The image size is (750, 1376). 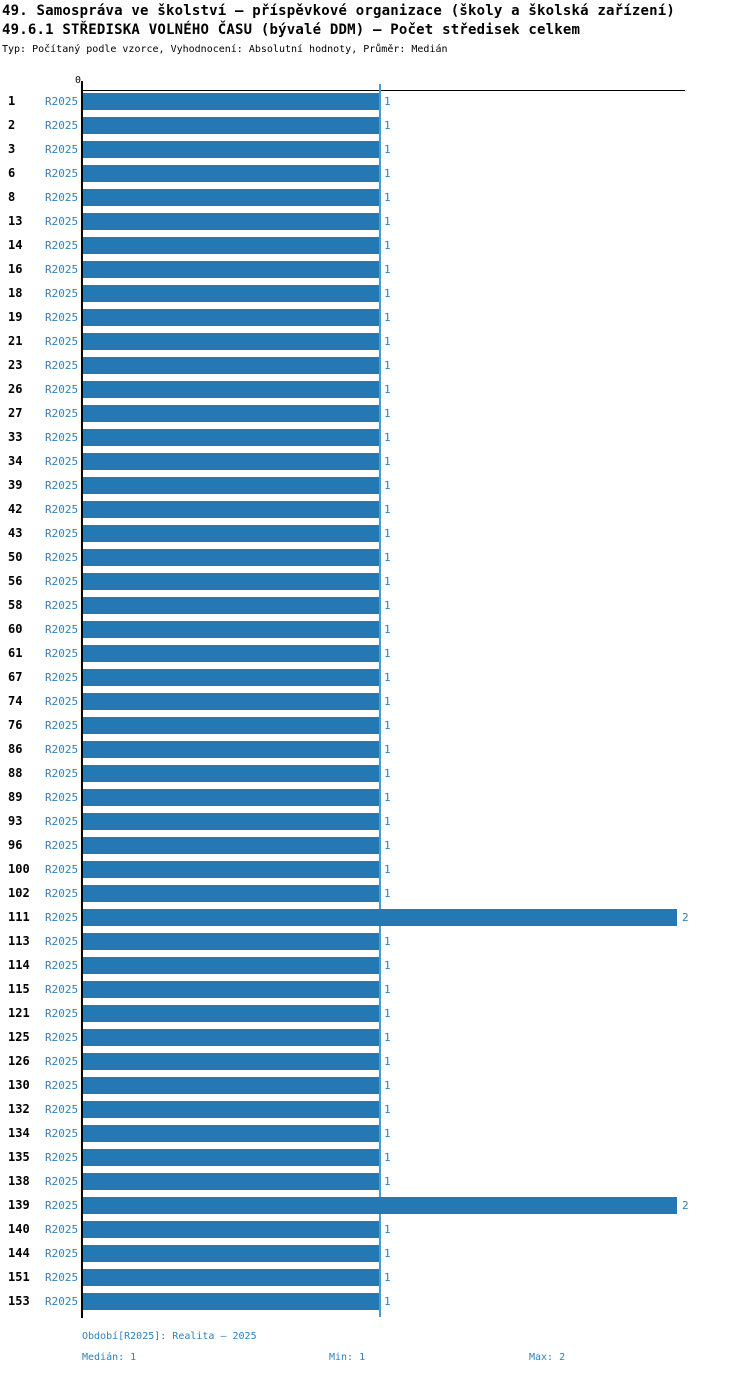 What do you see at coordinates (19, 1109) in the screenshot?
I see `row-number: 132` at bounding box center [19, 1109].